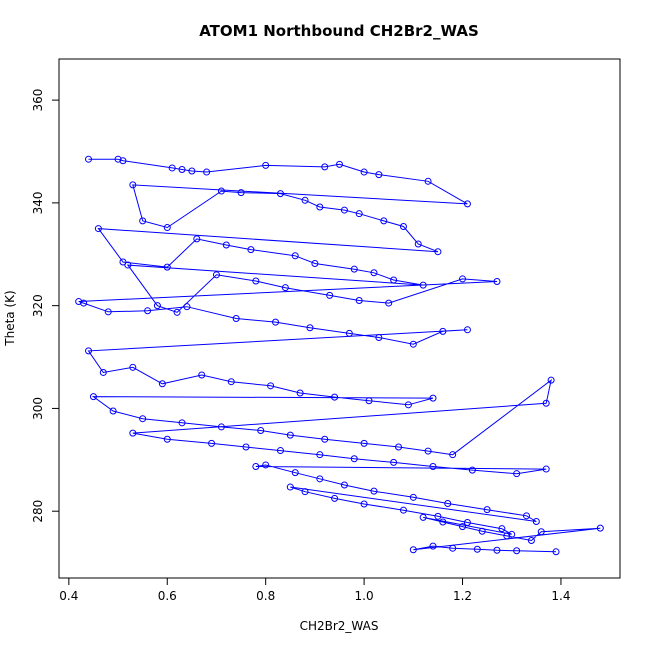 This screenshot has height=650, width=650. I want to click on y-axis-label: Theta (K), so click(10, 318).